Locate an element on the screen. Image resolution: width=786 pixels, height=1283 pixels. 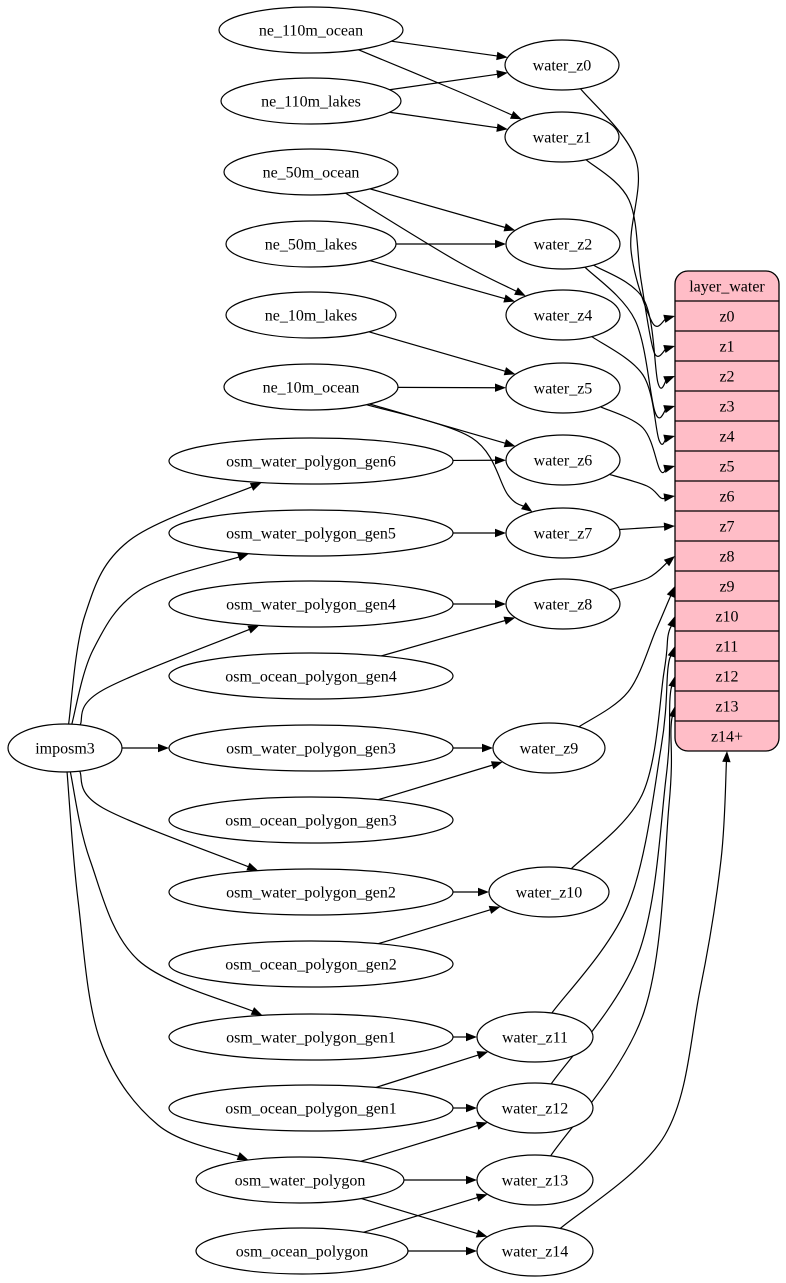
edge-osm_ocean_polygon--water_z13 is located at coordinates (425, 1213).